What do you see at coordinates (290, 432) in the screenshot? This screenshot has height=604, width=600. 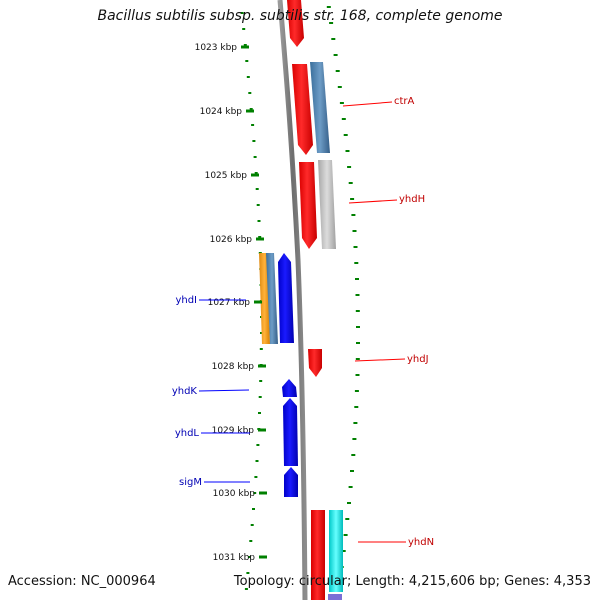 I see `gene-arrow-yhdl` at bounding box center [290, 432].